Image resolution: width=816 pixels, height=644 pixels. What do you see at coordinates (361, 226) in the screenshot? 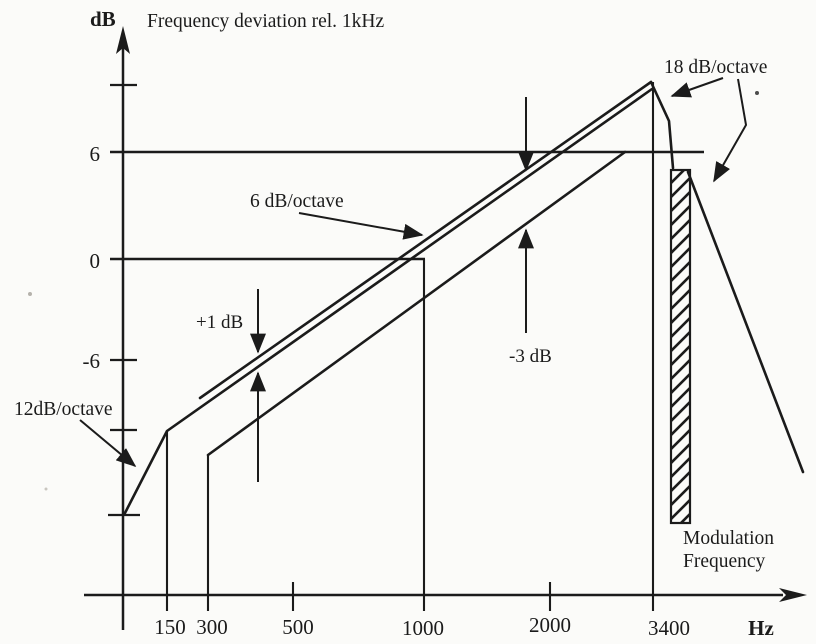
I see `arrow-6db-octave` at bounding box center [361, 226].